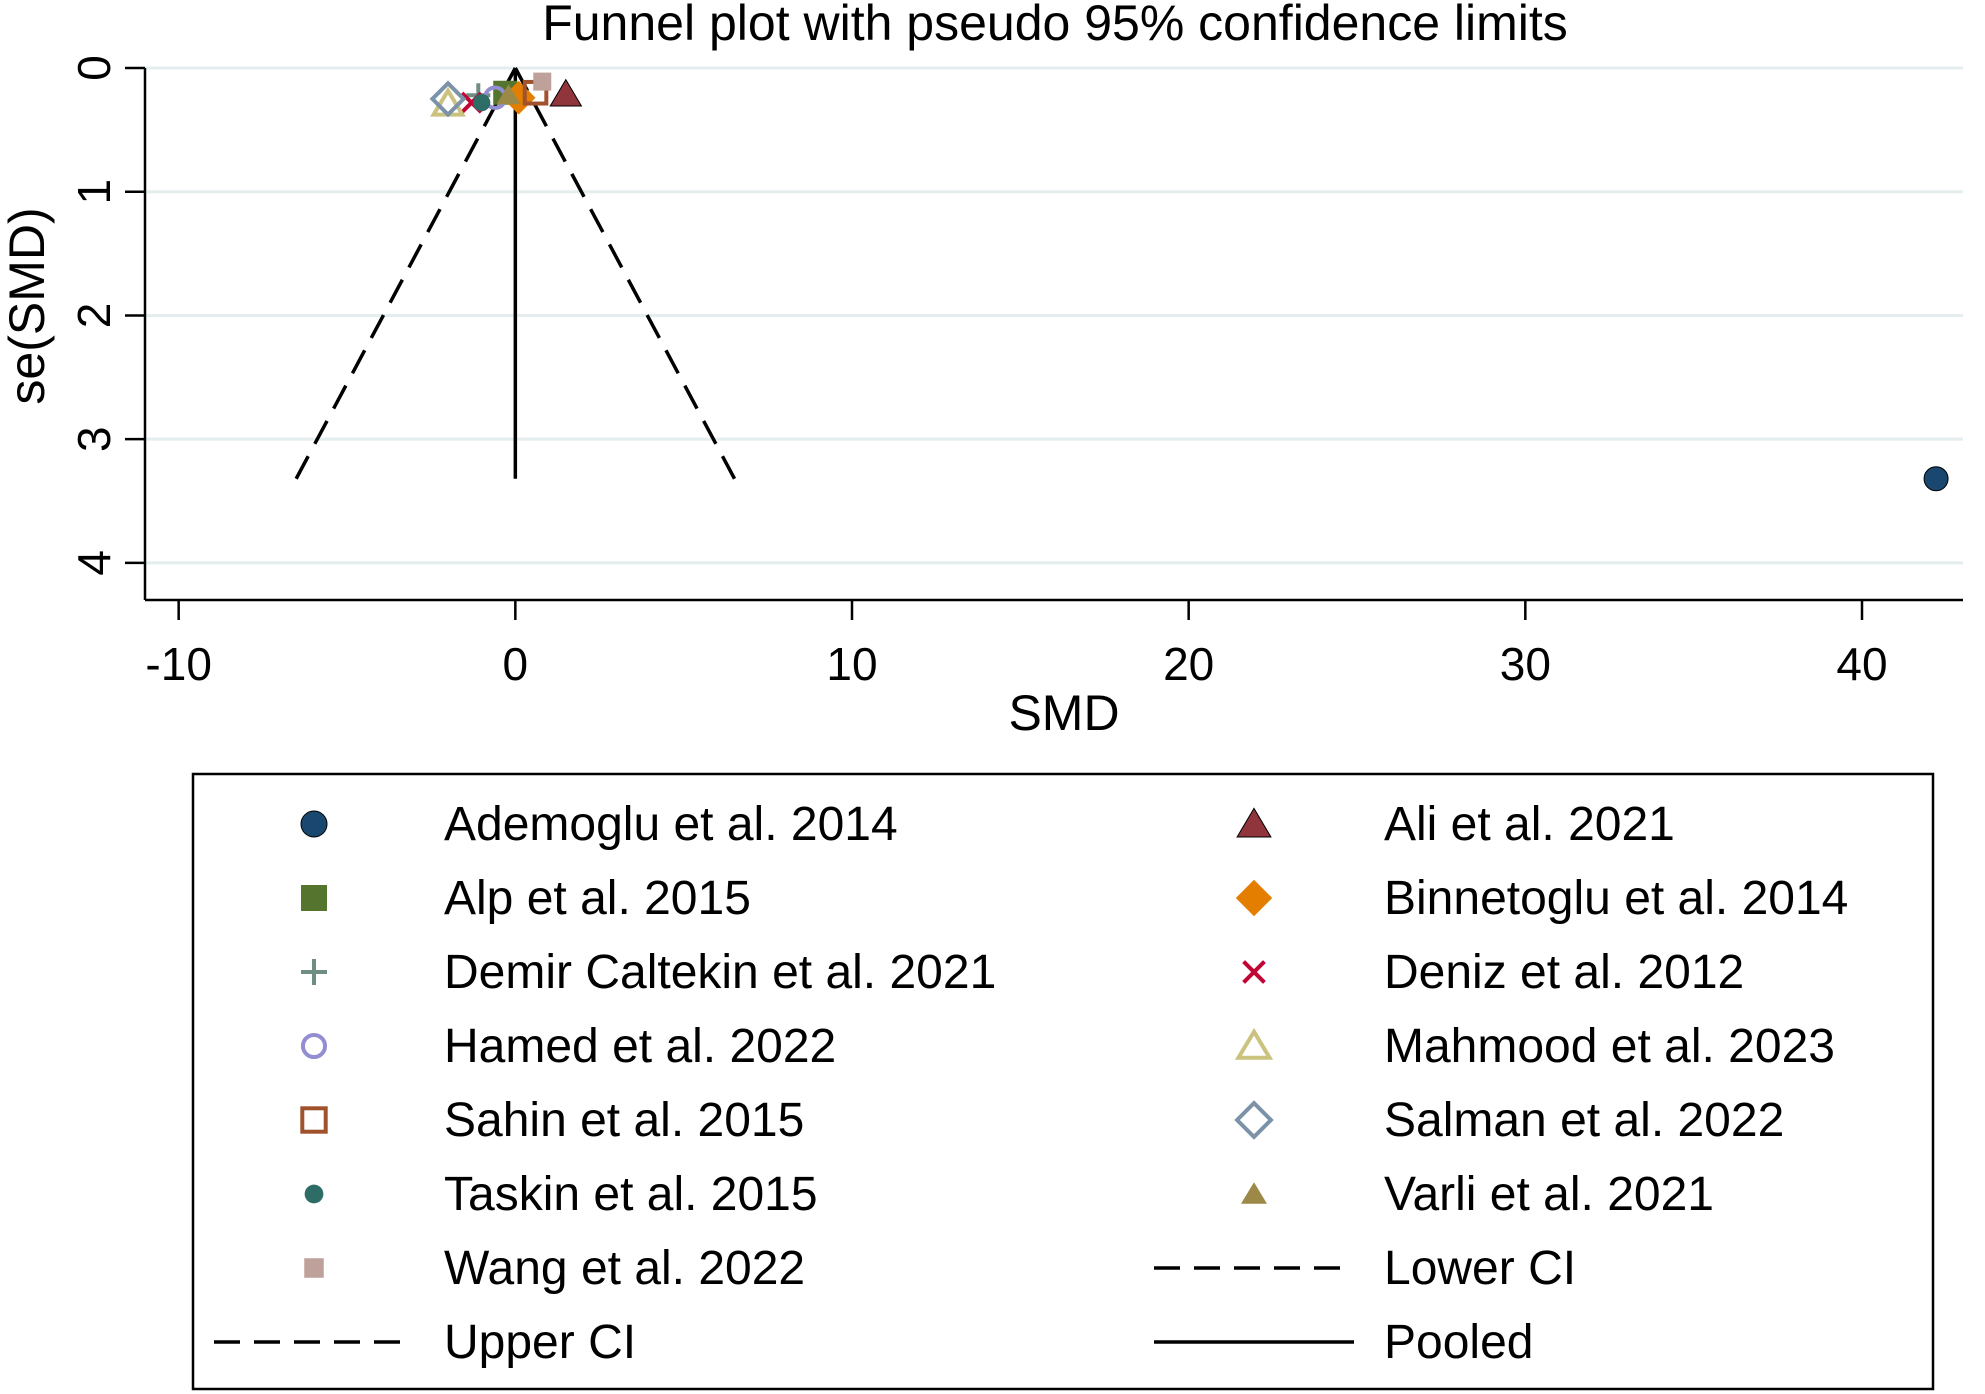  What do you see at coordinates (1549, 1194) in the screenshot?
I see `legend-label: Varli et al. 2021` at bounding box center [1549, 1194].